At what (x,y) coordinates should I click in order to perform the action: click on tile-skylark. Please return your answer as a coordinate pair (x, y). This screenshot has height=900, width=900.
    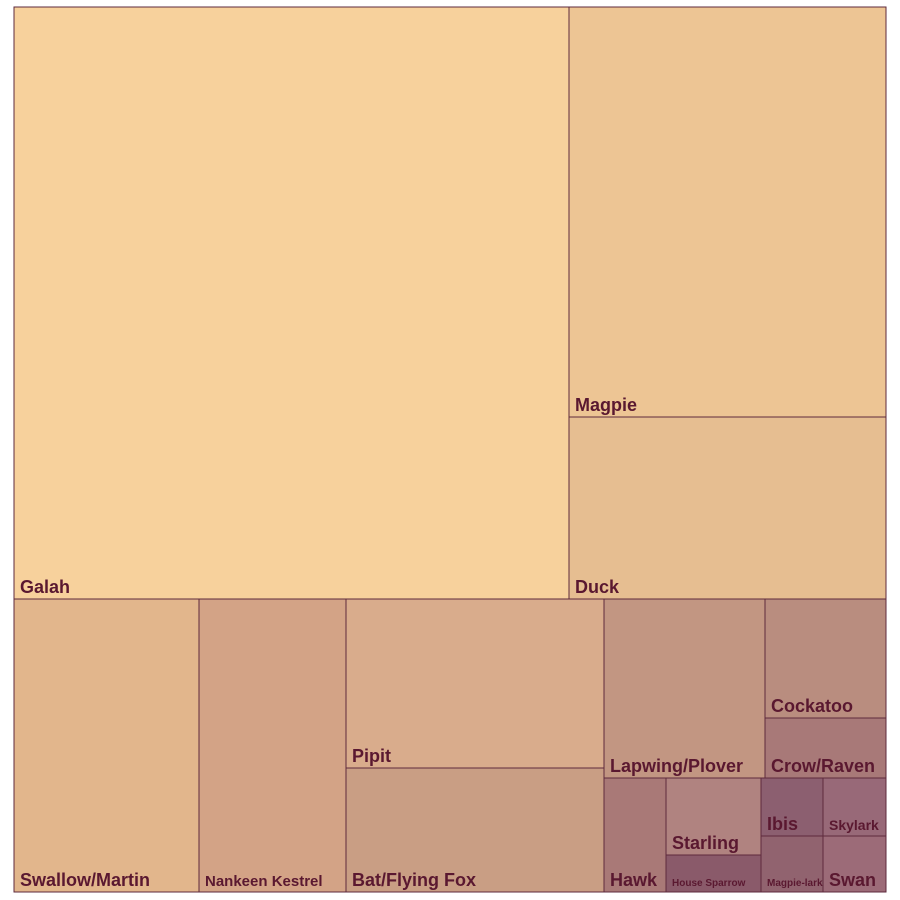
    Looking at the image, I should click on (854, 807).